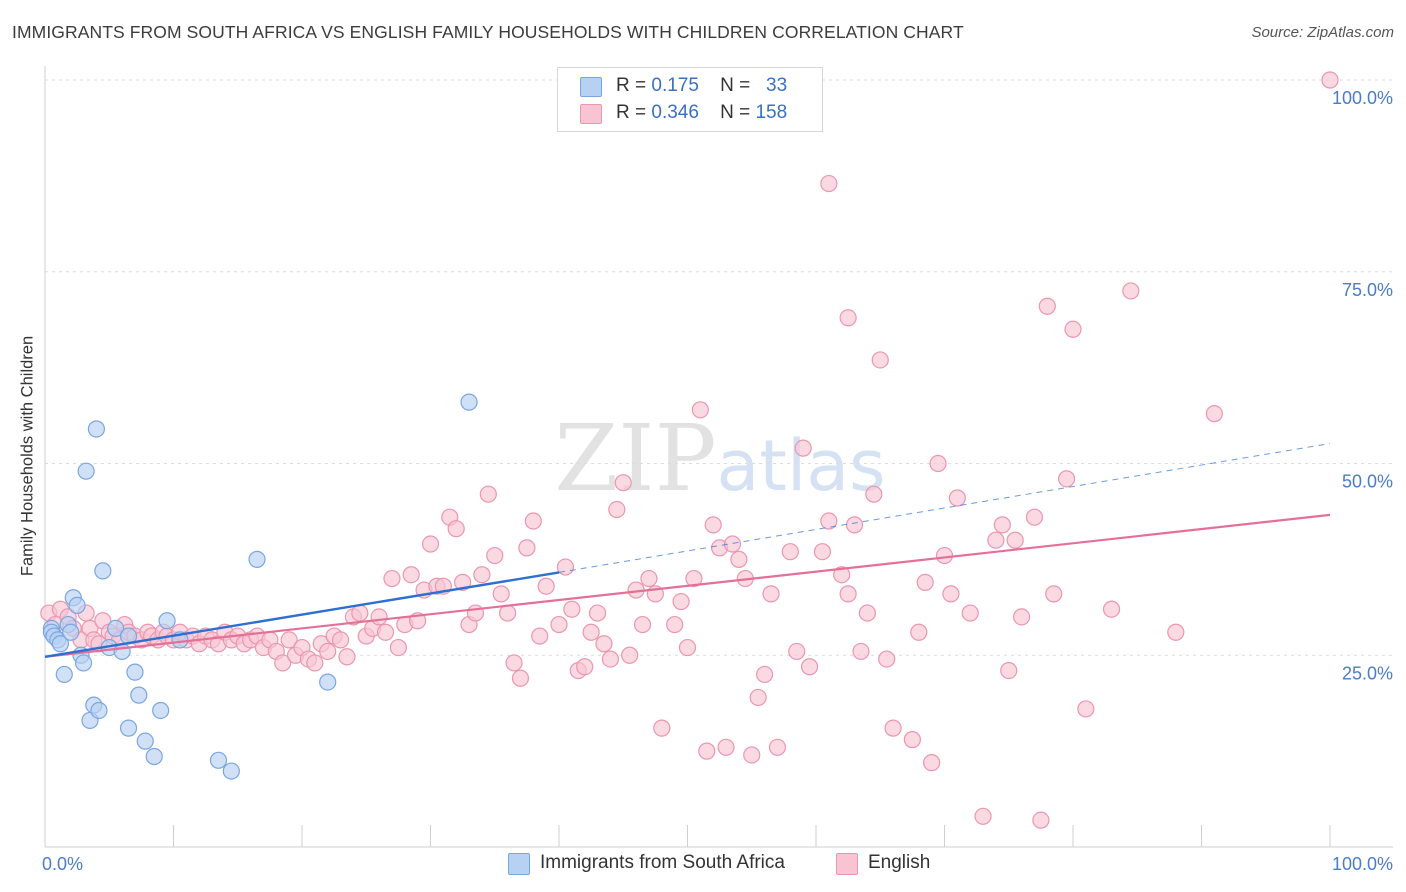  Describe the element at coordinates (701, 86) in the screenshot. I see `stats-text-blue: R = 0.175 N = 33` at that location.